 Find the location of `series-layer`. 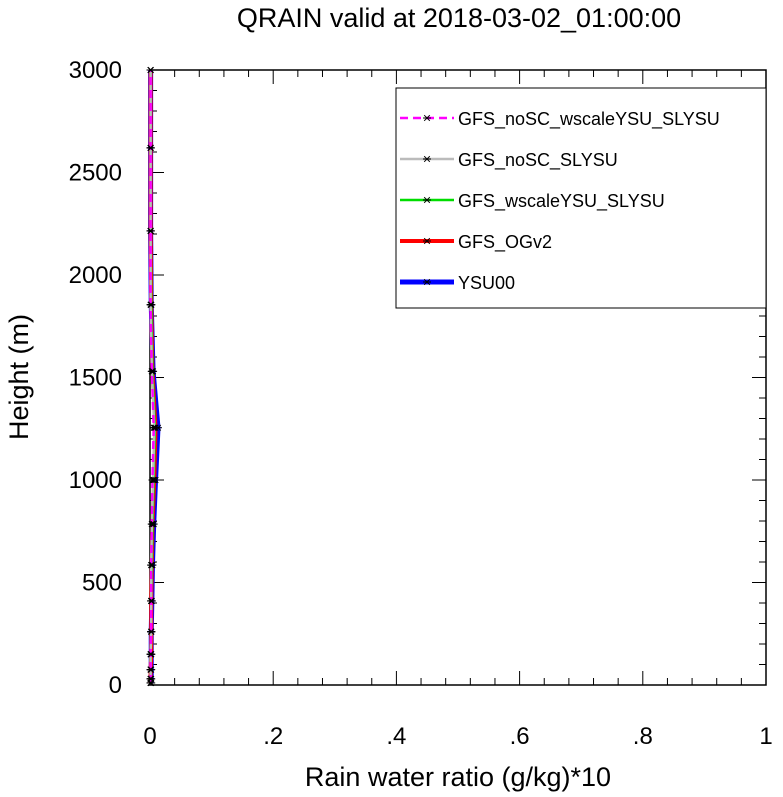

series-layer is located at coordinates (154, 376).